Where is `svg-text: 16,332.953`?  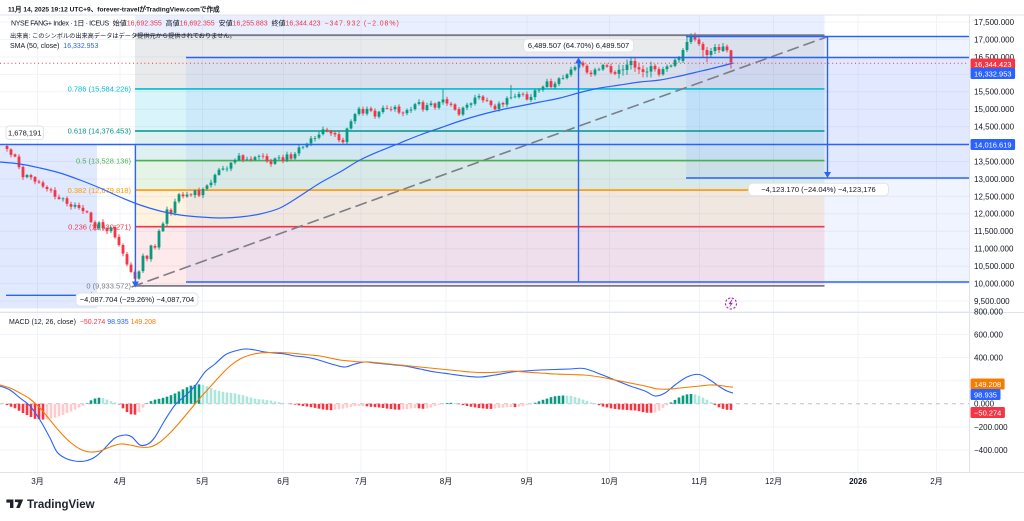 svg-text: 16,332.953 is located at coordinates (993, 73).